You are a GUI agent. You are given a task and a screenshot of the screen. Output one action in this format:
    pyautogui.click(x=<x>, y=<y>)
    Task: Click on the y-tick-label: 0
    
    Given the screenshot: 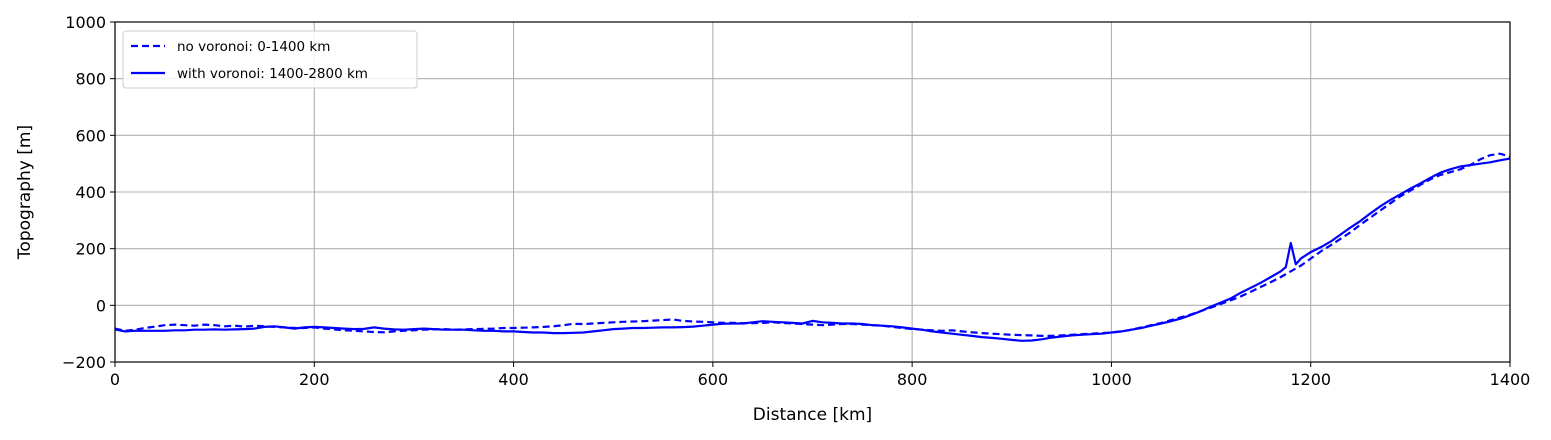 What is the action you would take?
    pyautogui.click(x=101, y=305)
    